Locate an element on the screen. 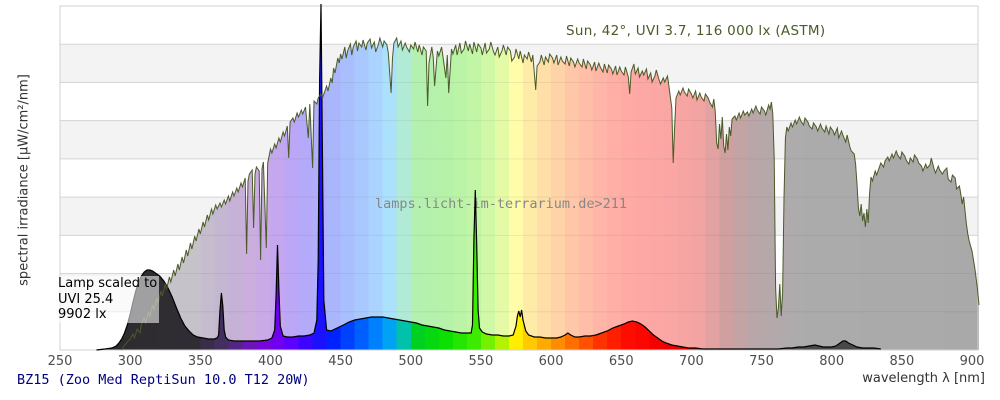  x-tick-label: 650 is located at coordinates (621, 361).